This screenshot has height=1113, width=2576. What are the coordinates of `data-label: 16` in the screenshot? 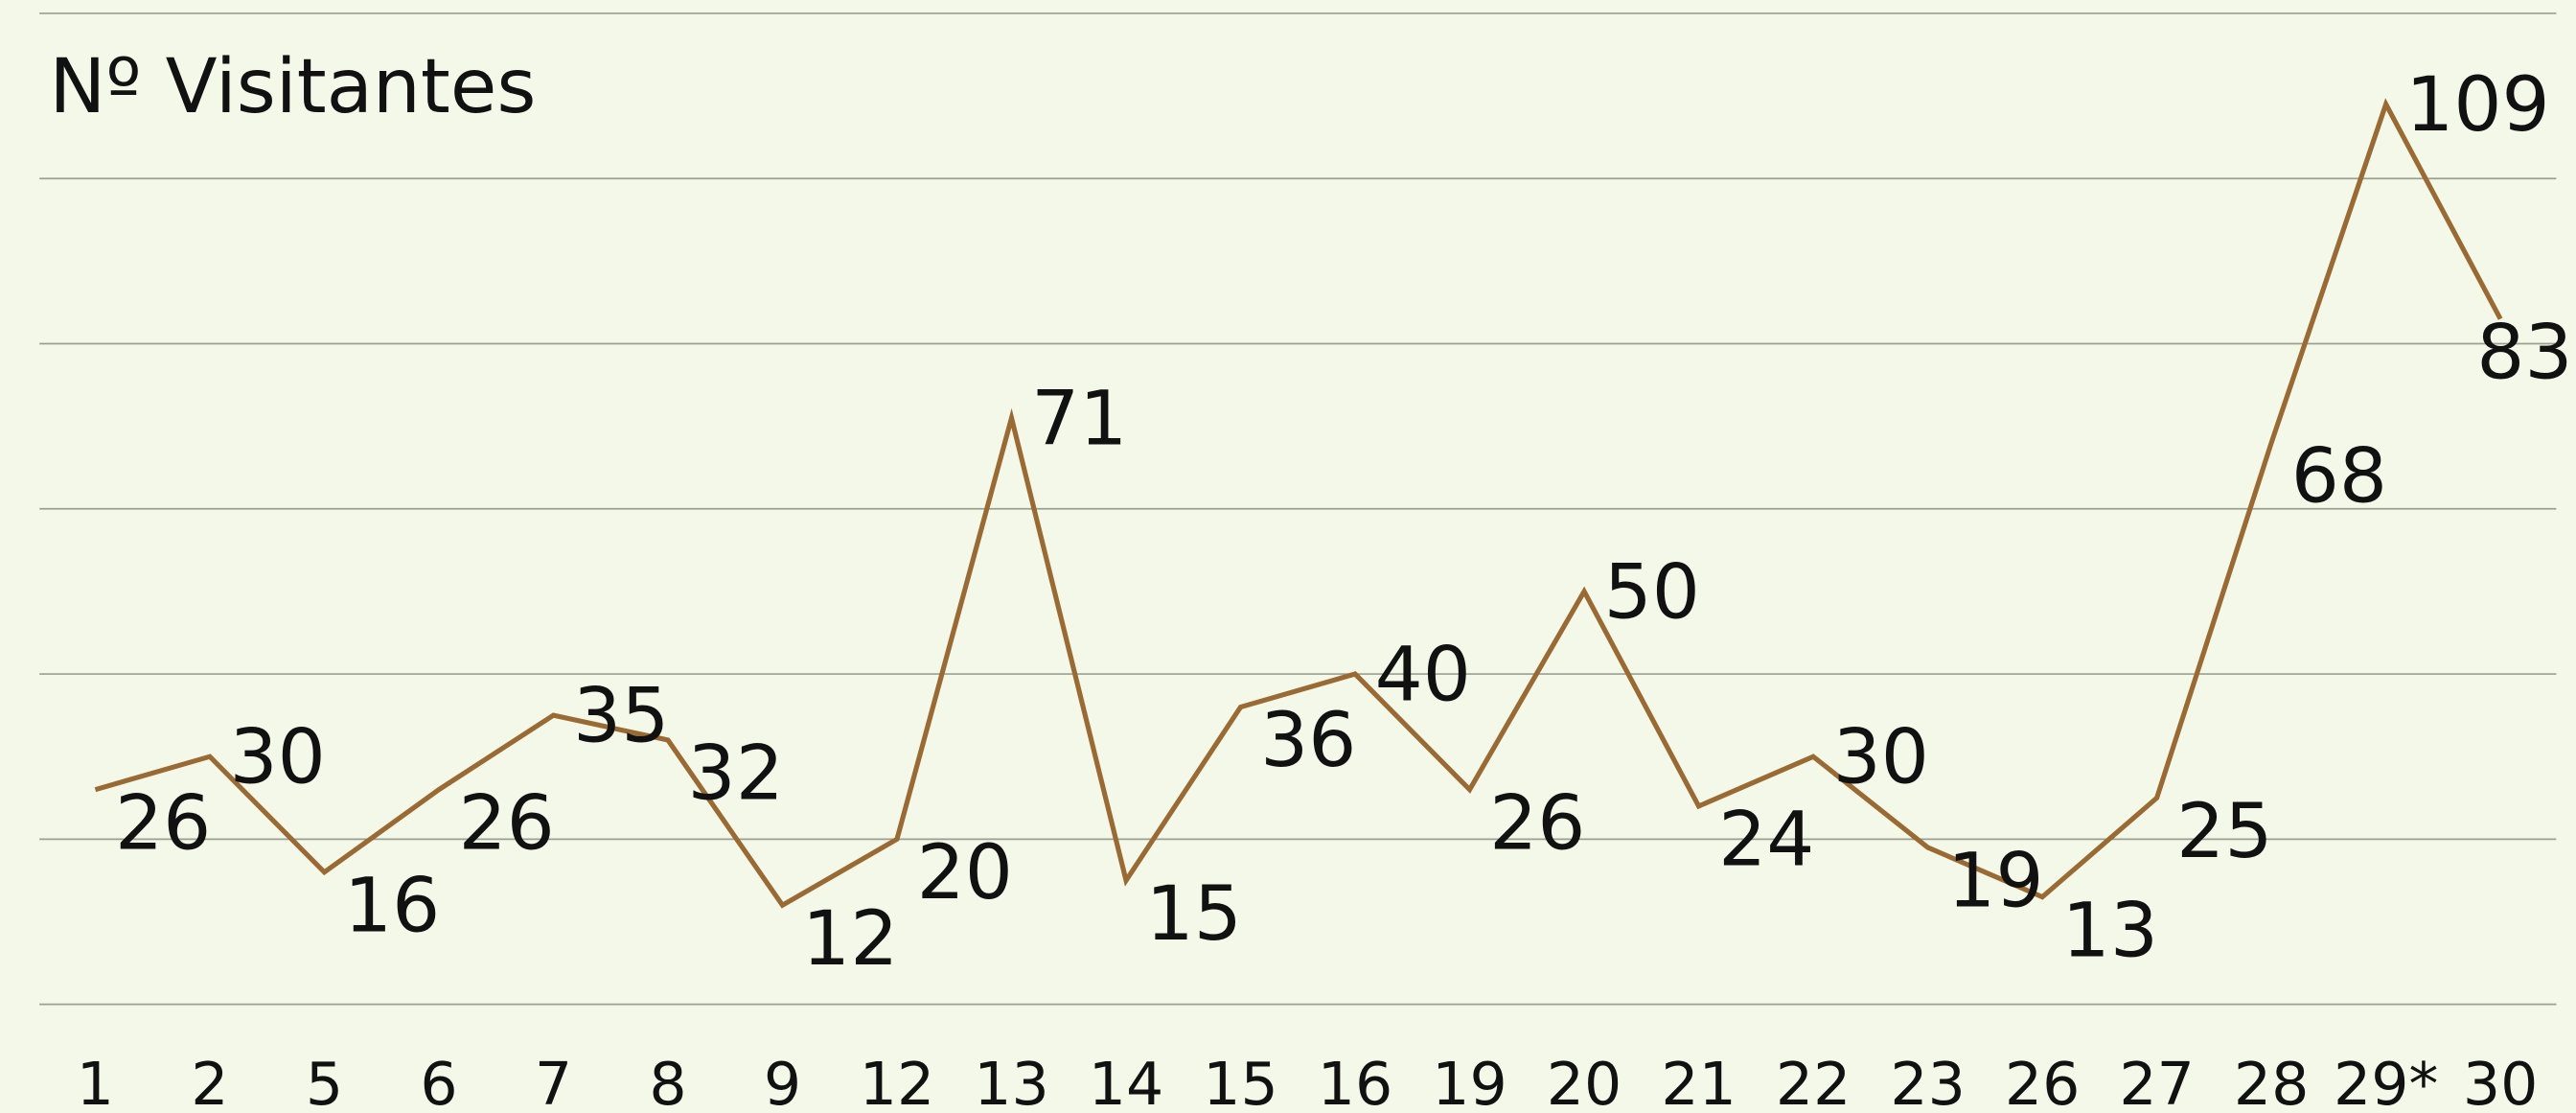 It's located at (392, 906).